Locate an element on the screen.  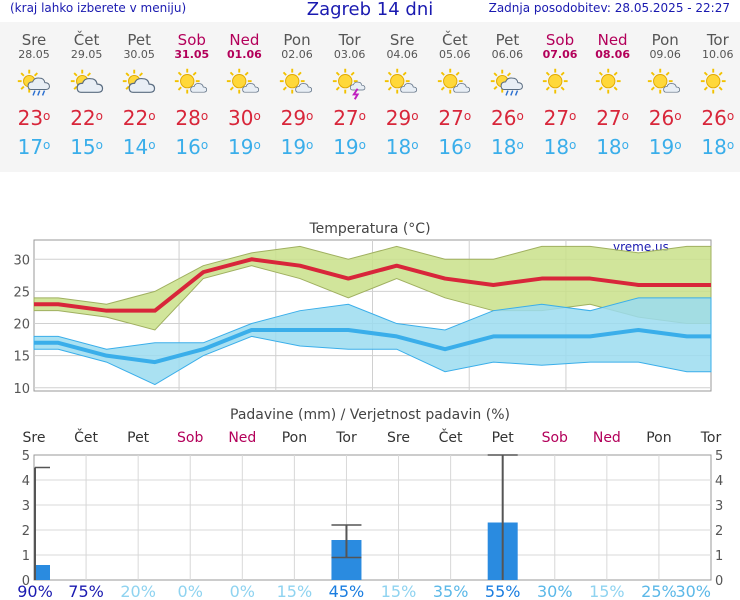
day-name: Sre is located at coordinates (34, 40).